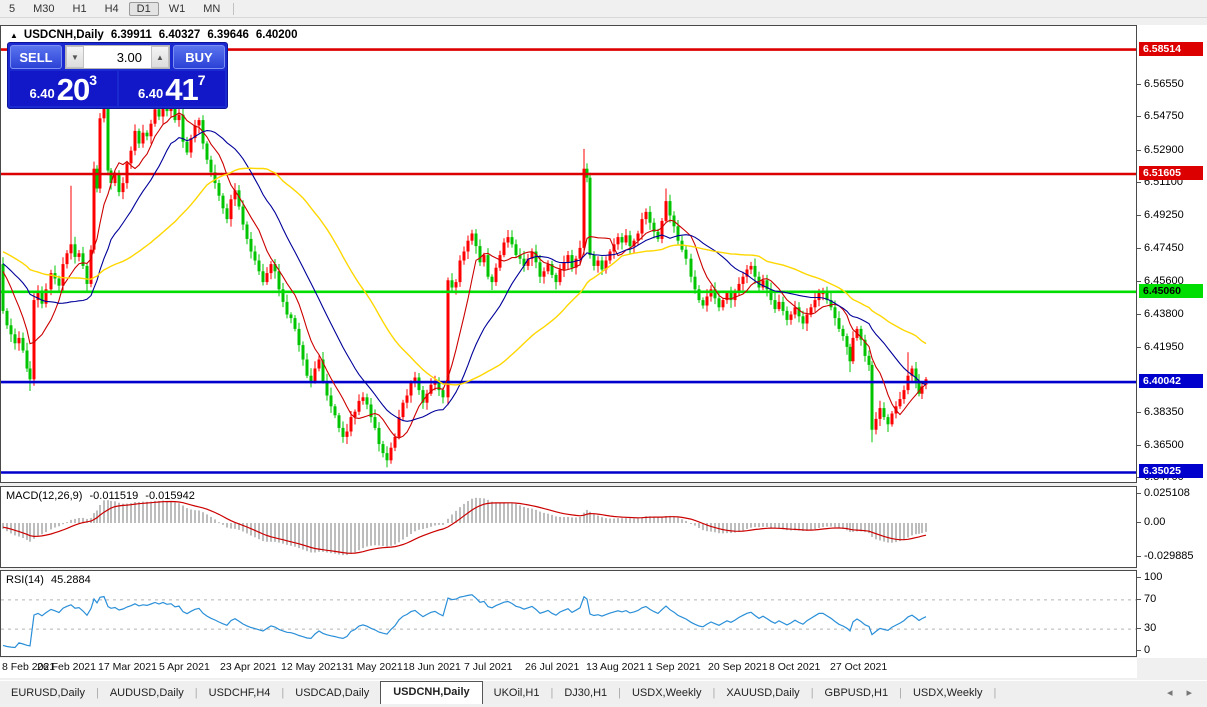 The image size is (1207, 707). Describe the element at coordinates (1171, 381) in the screenshot. I see `price-line-badge: 6.40042` at that location.